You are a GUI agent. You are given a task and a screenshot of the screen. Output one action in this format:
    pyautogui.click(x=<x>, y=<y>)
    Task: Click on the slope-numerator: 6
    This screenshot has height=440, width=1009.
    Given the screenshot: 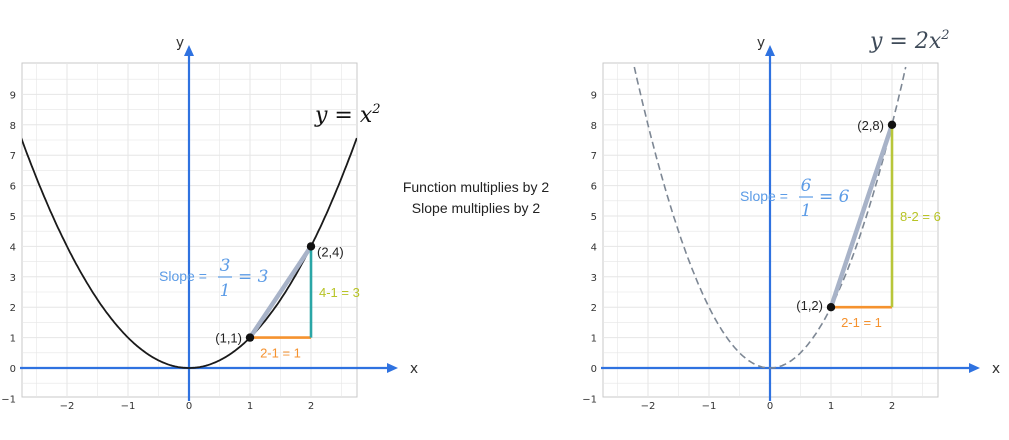 What is the action you would take?
    pyautogui.click(x=806, y=186)
    